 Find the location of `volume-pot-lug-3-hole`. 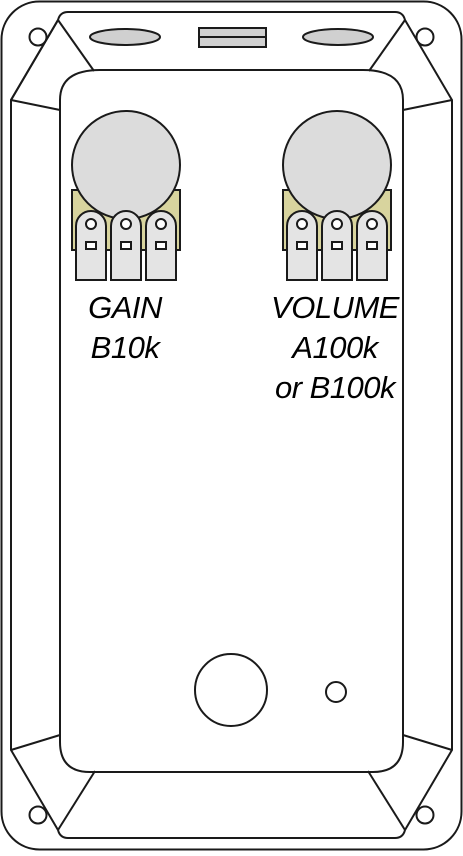

volume-pot-lug-3-hole is located at coordinates (372, 224).